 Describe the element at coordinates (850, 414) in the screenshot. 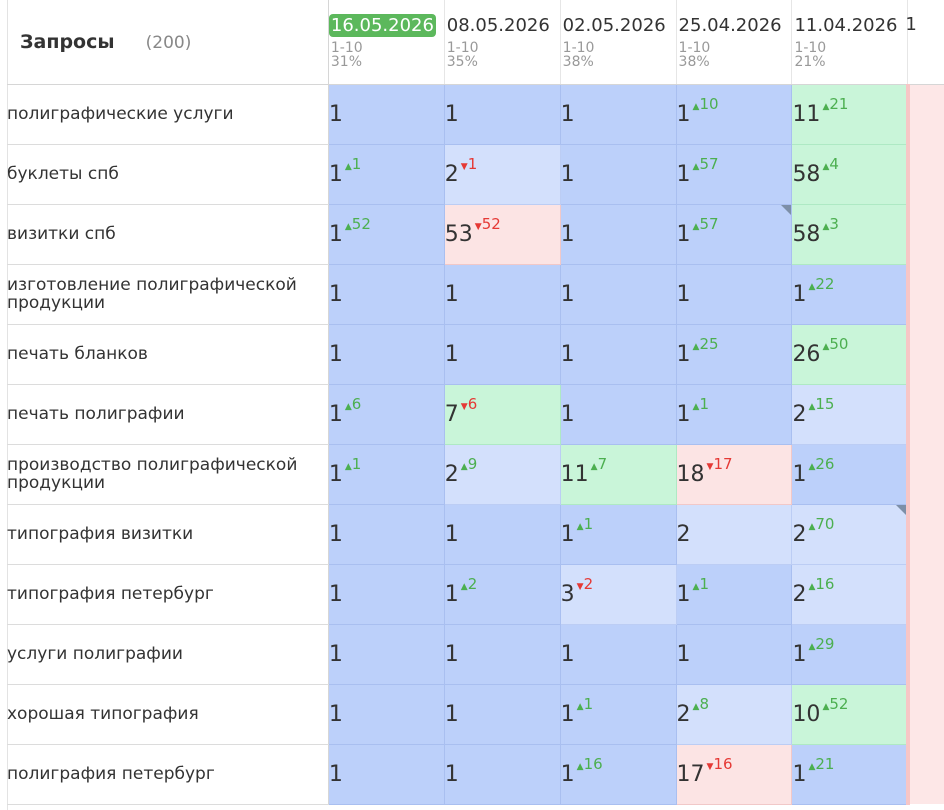

I see `position-cell: 2 ▲15` at that location.